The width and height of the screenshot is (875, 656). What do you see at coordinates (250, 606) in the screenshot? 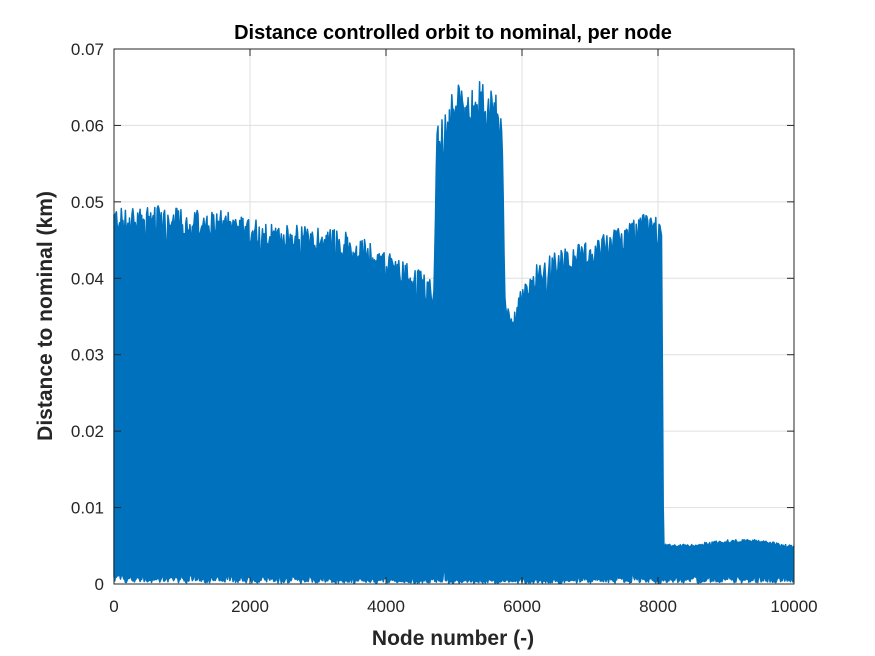
I see `x-tick-label: 2000` at bounding box center [250, 606].